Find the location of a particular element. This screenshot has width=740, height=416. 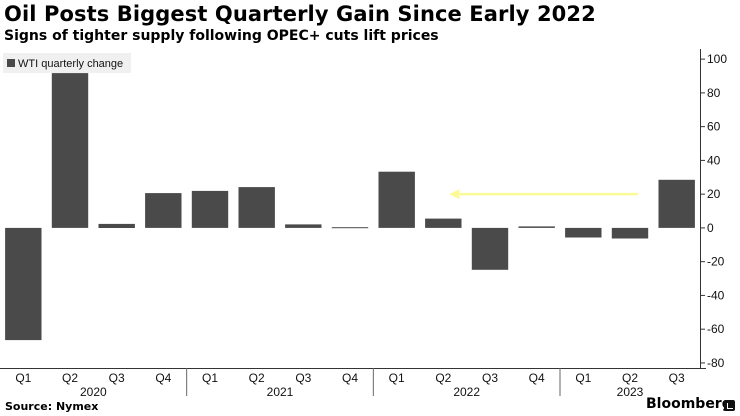

legend-swatch is located at coordinates (11, 63).